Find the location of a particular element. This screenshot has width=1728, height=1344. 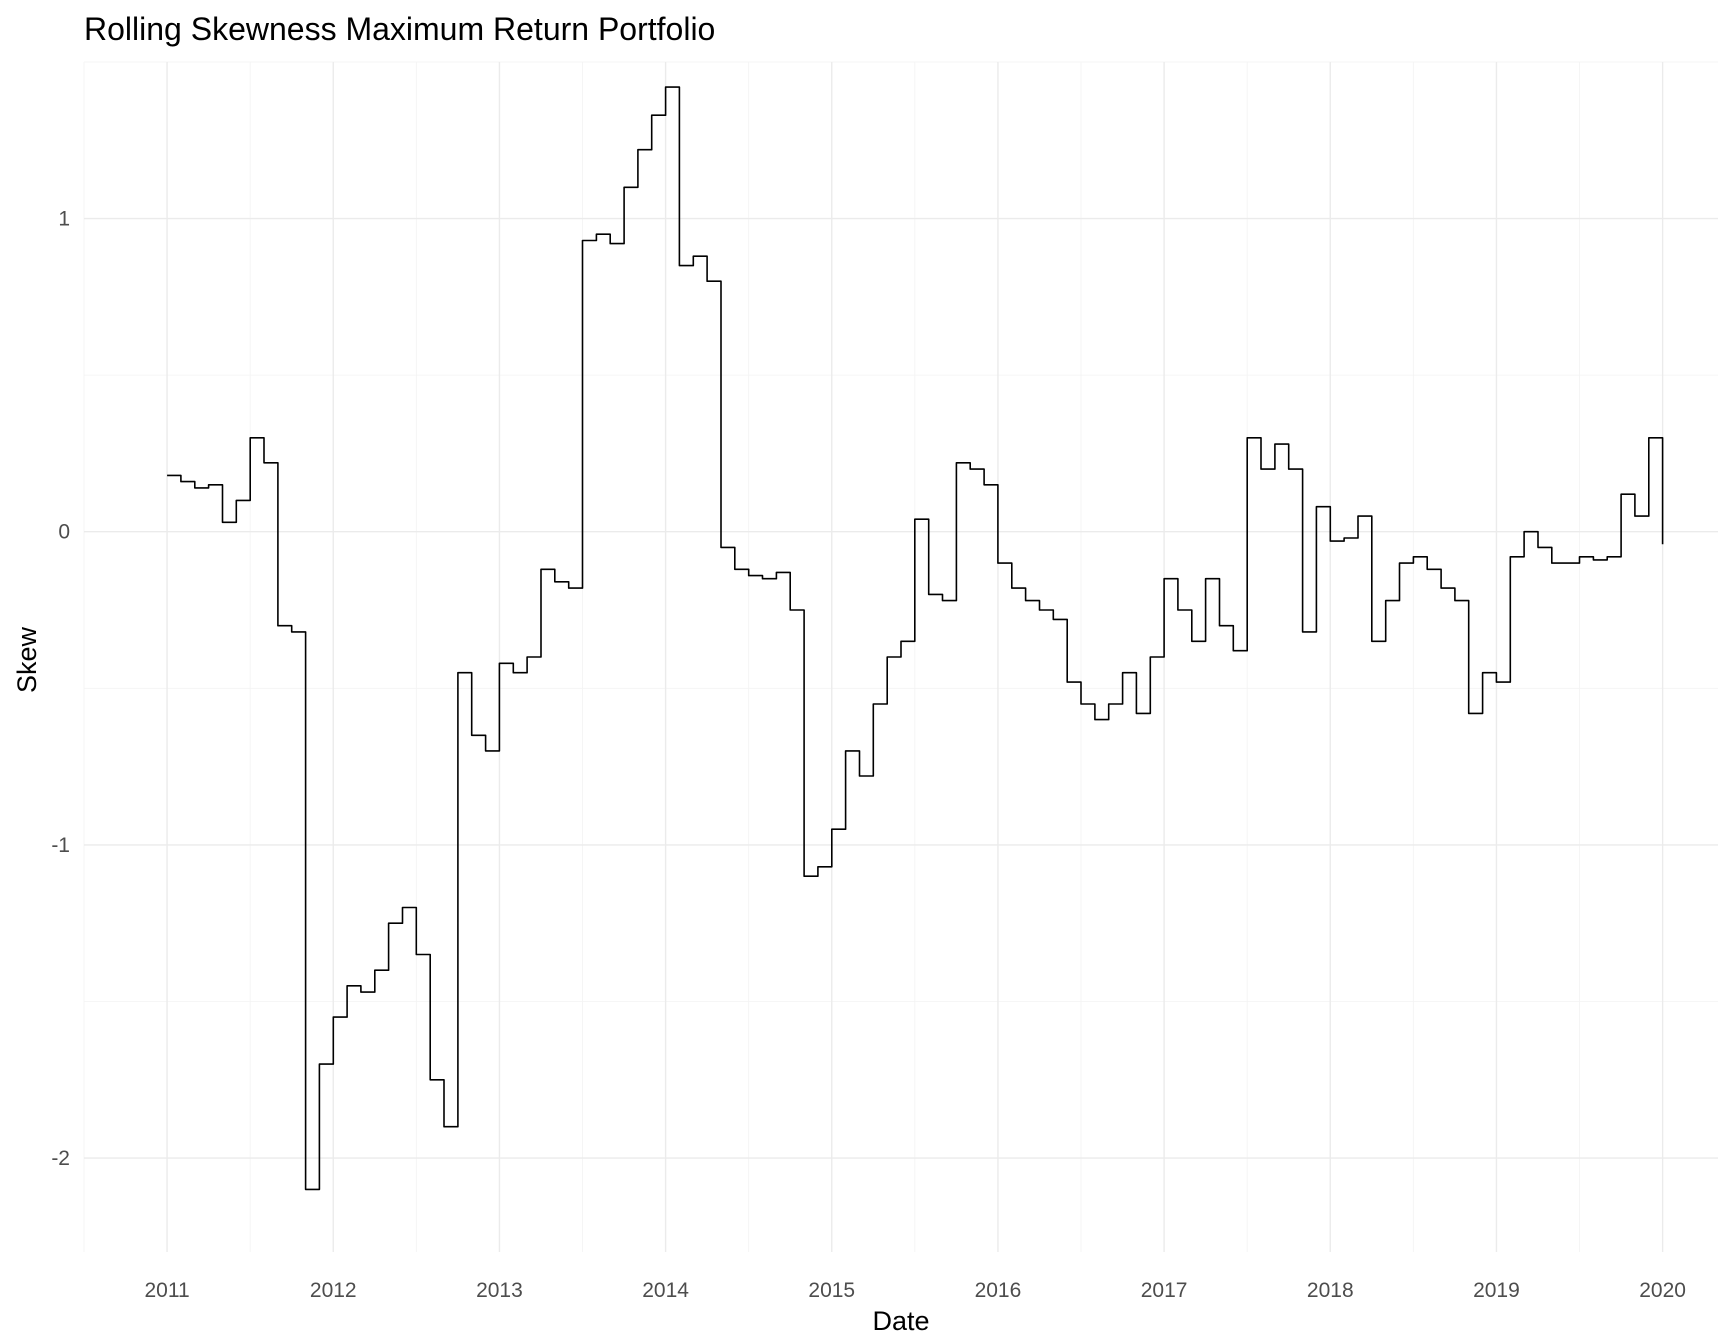

x-tick-label: 2019 is located at coordinates (1496, 1290).